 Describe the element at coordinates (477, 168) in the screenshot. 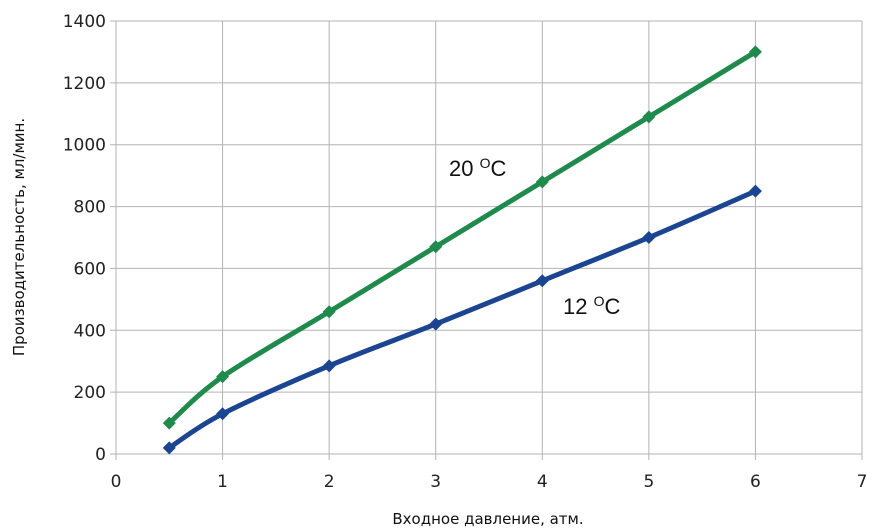

I see `series-label-20c: 20 OC` at that location.